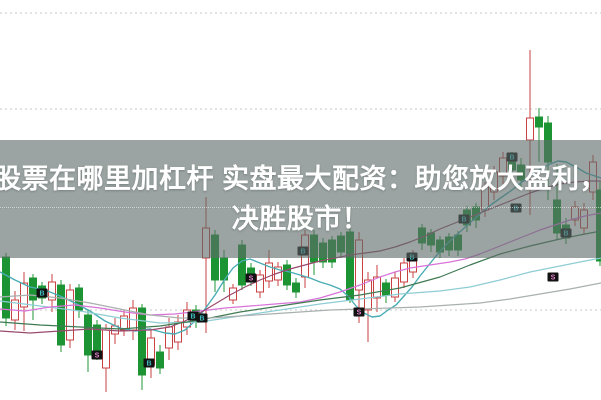  Describe the element at coordinates (300, 219) in the screenshot. I see `banner-text-line2: 决胜股市！` at that location.